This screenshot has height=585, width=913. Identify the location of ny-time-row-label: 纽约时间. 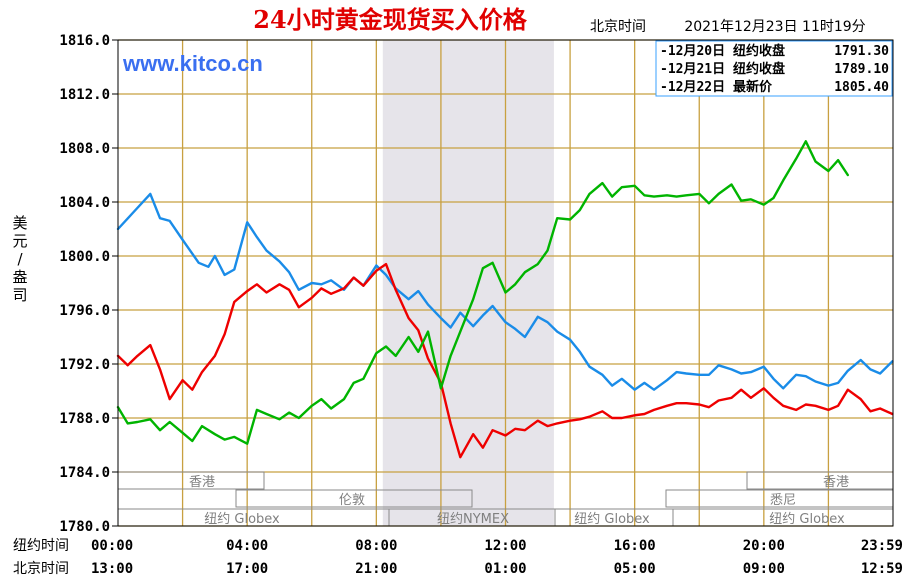
(41, 546).